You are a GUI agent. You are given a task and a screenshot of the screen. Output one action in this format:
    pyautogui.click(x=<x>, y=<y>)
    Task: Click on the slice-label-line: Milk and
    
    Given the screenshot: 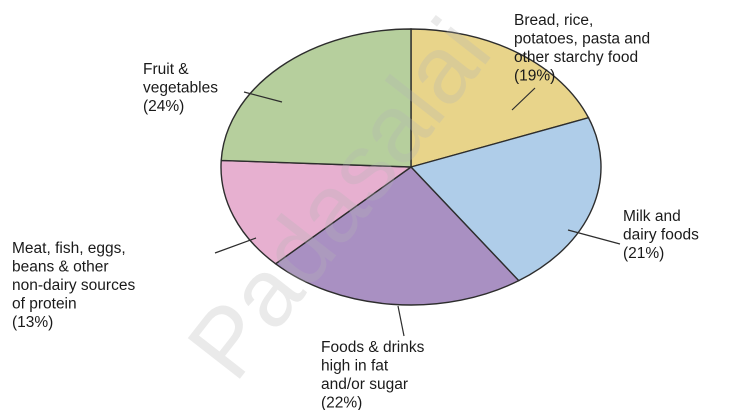 What is the action you would take?
    pyautogui.click(x=652, y=216)
    